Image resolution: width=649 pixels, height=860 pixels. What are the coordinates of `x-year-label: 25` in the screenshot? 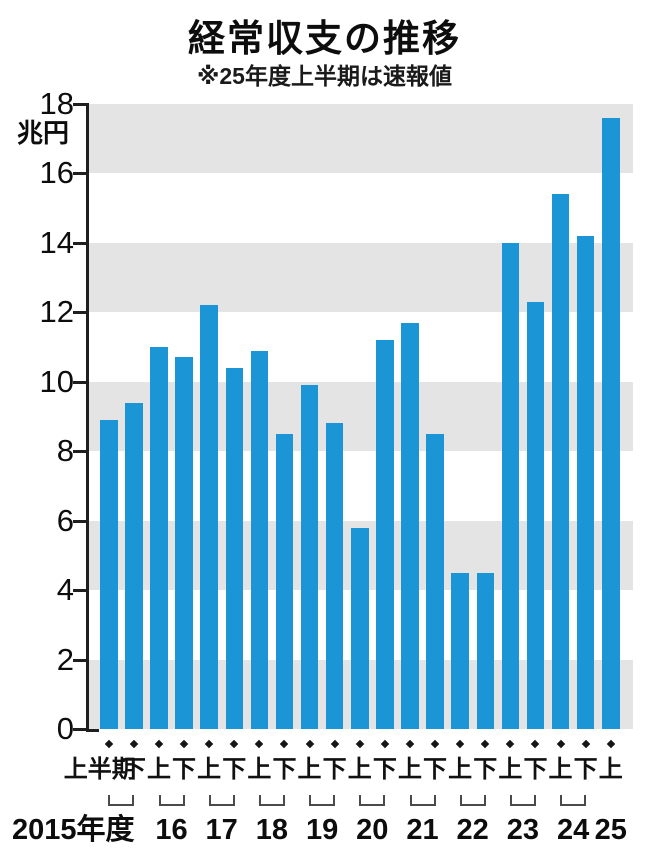 It's located at (610, 830).